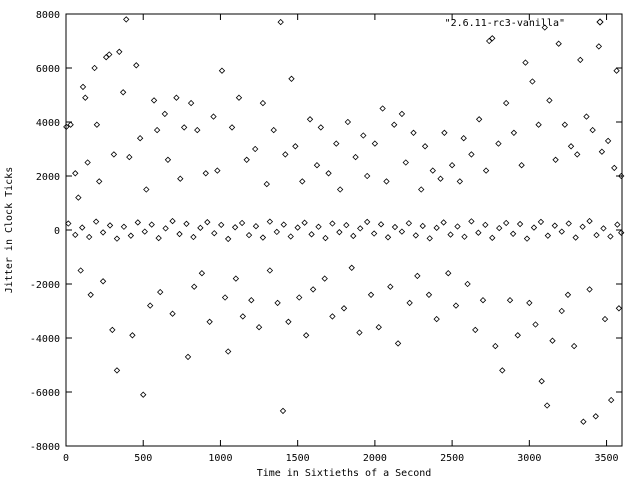 Image resolution: width=640 pixels, height=480 pixels. I want to click on y-tick-label-5: 2000, so click(48, 177).